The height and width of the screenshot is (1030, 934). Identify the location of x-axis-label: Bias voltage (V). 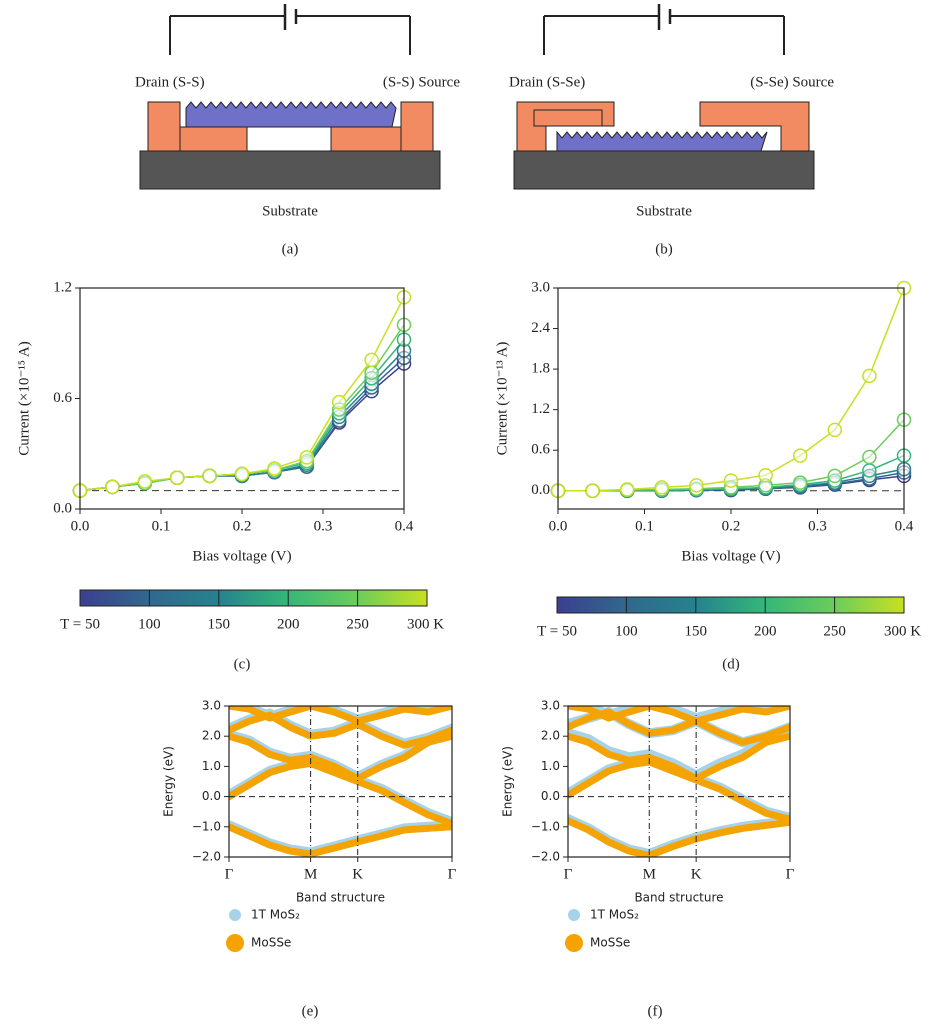
(730, 556).